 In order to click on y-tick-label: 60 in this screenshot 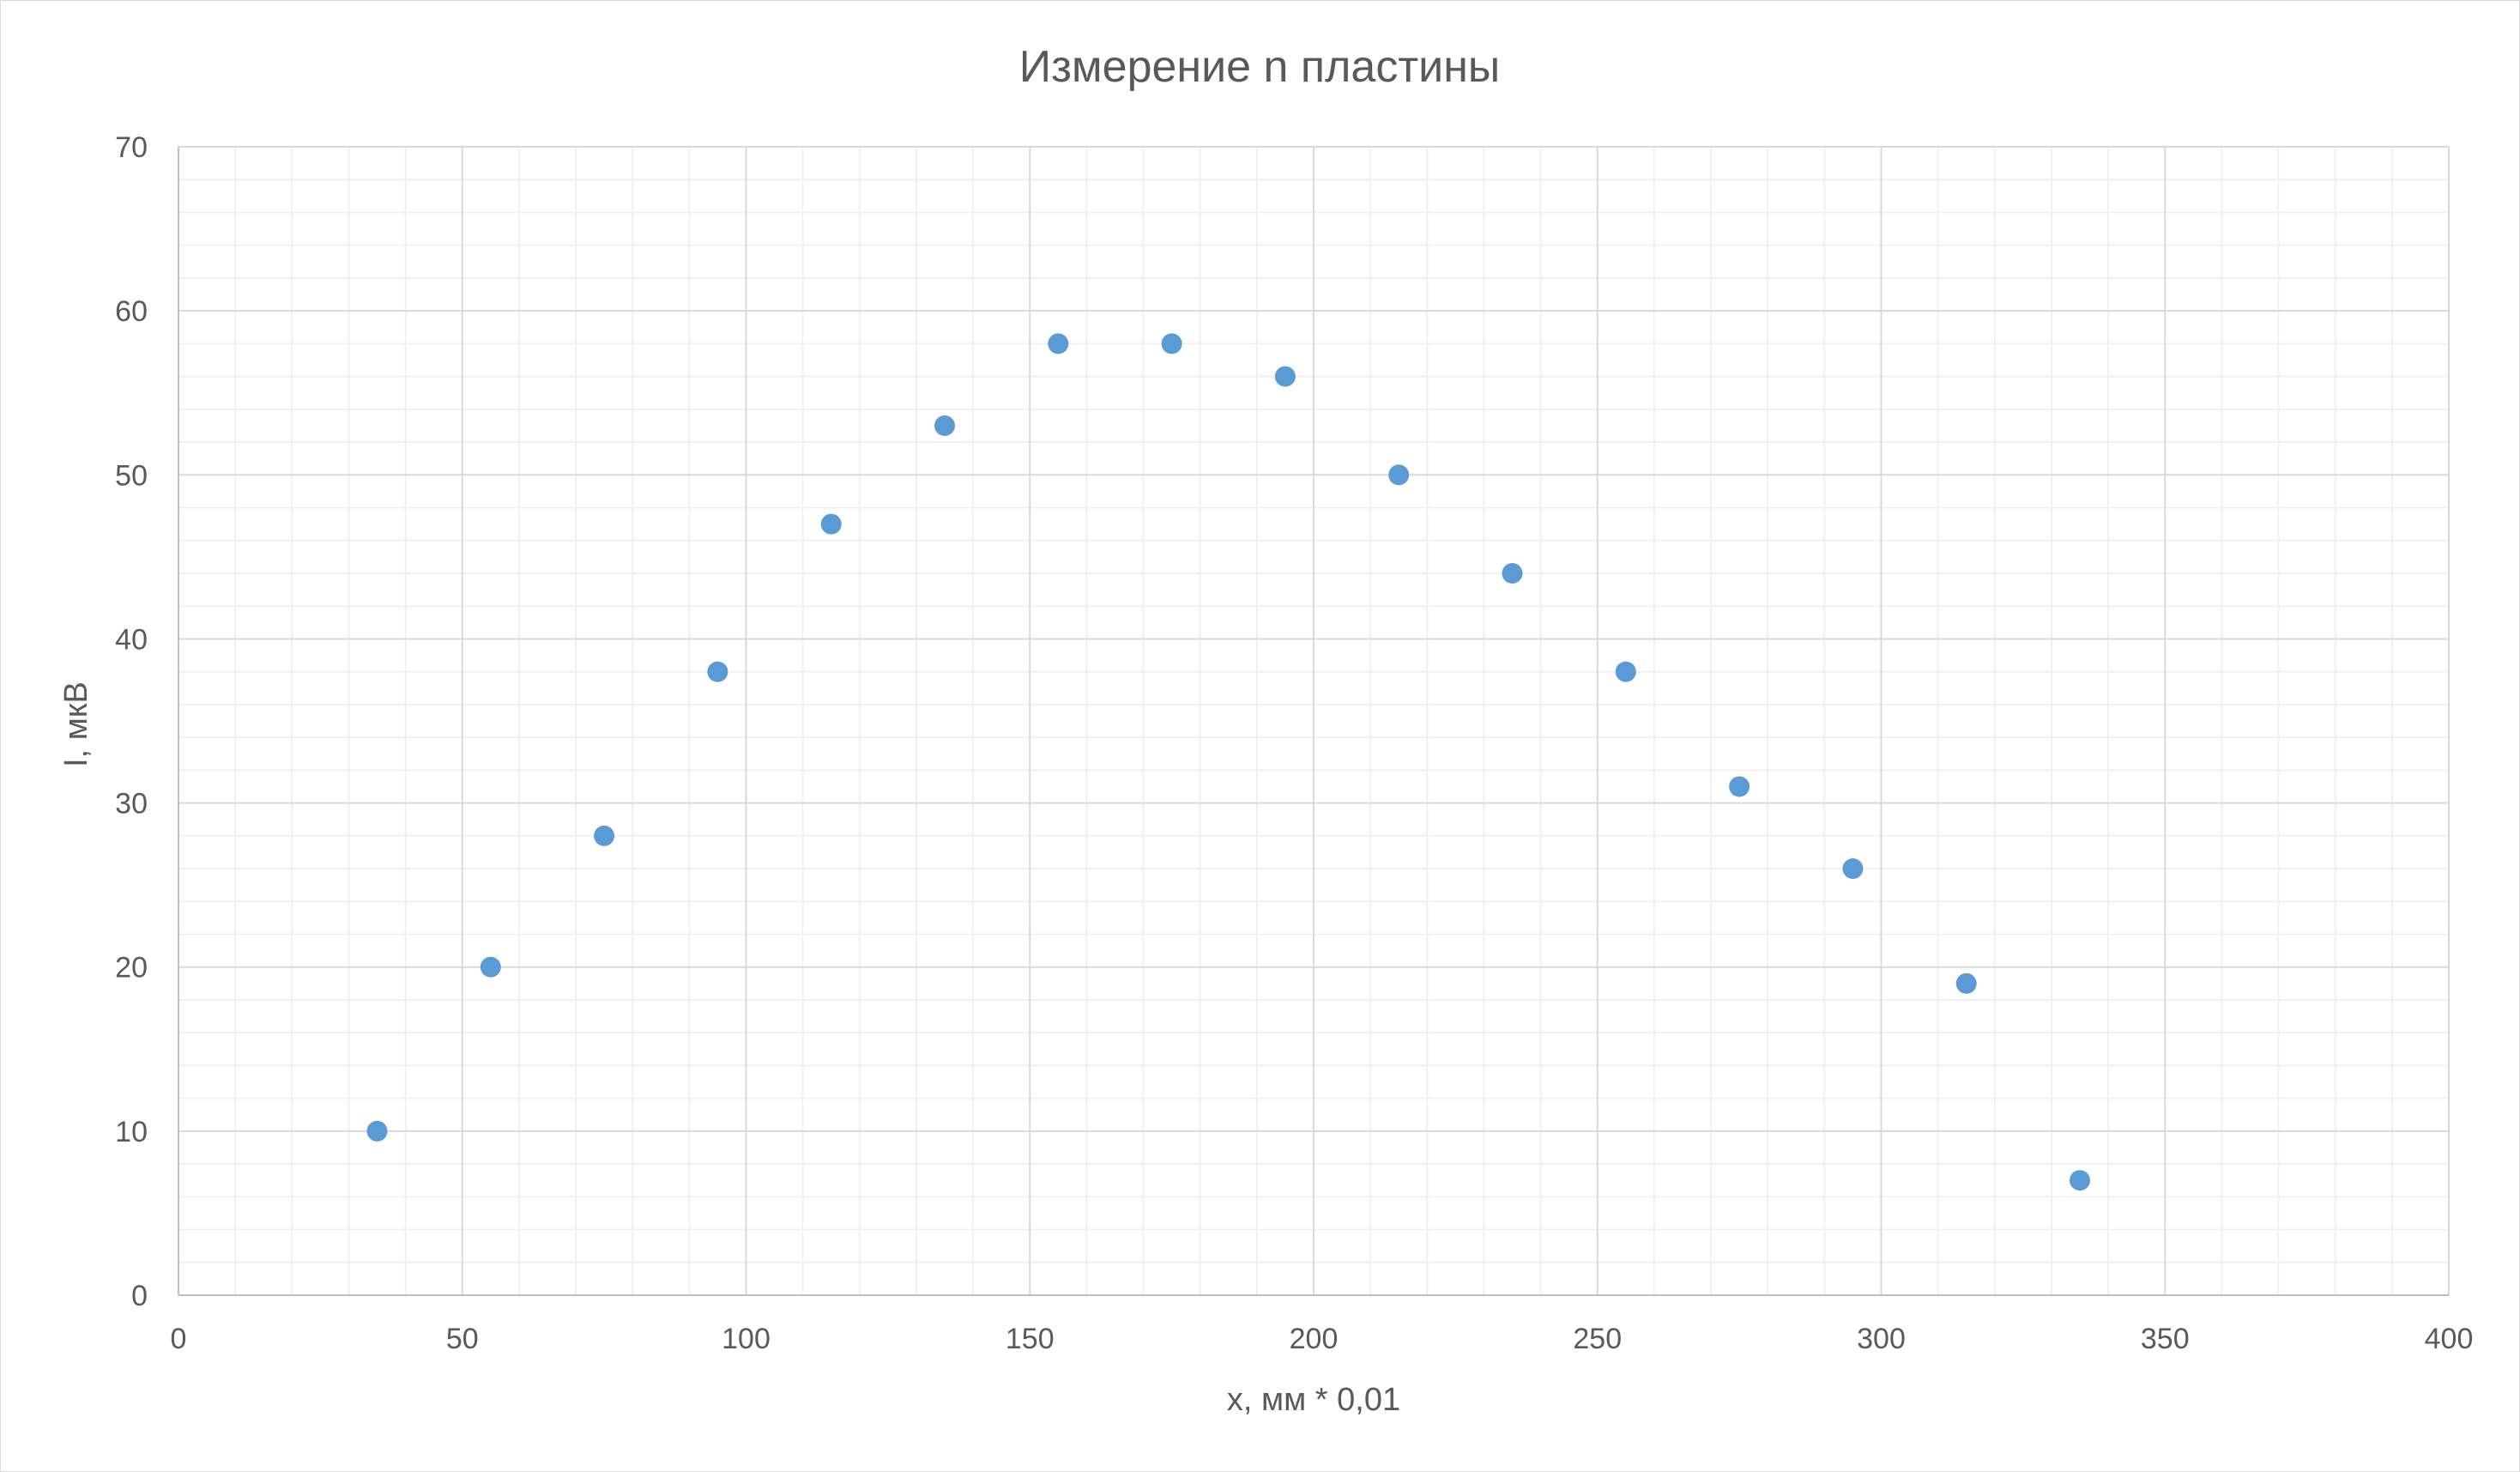, I will do `click(132, 311)`.